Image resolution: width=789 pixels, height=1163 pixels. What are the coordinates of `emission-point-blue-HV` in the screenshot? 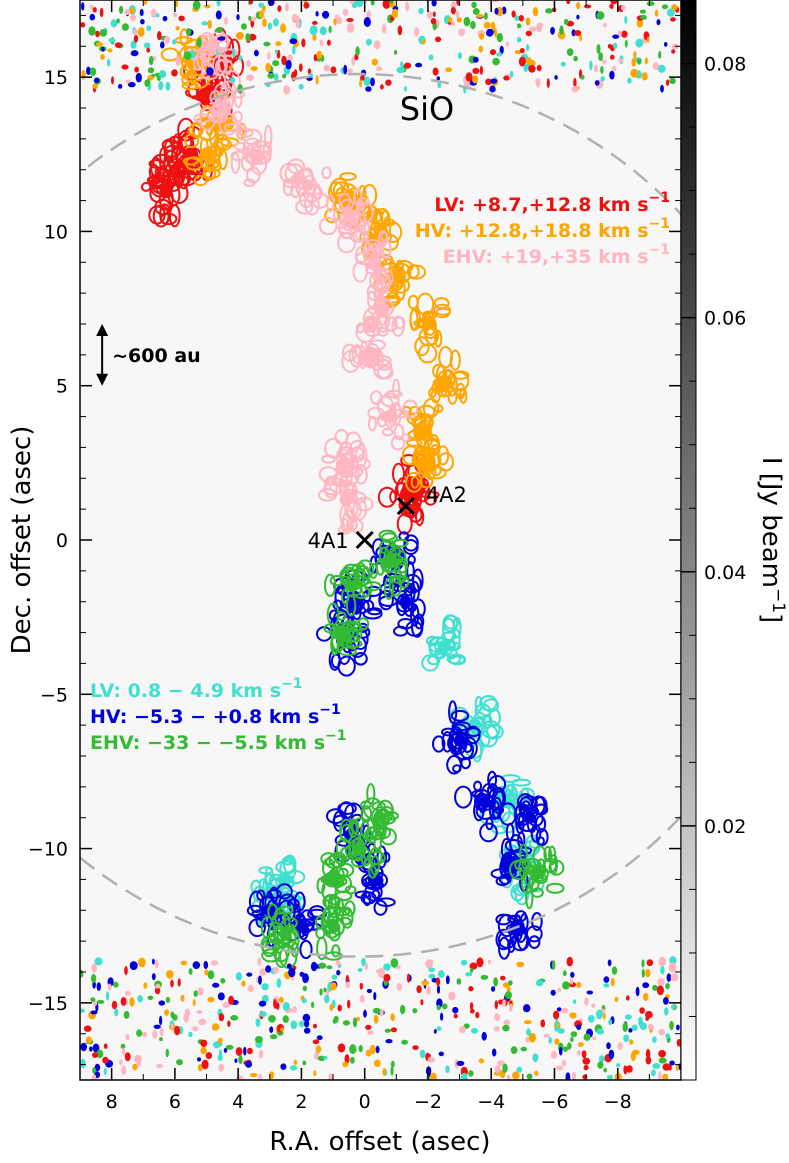 It's located at (459, 740).